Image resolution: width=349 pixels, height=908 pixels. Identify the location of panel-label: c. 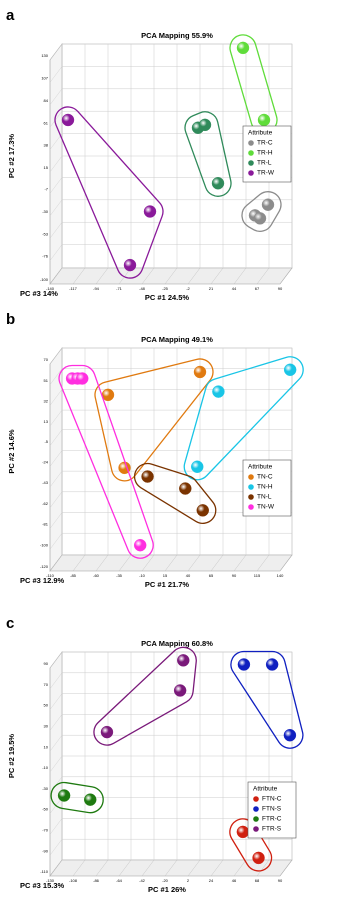
(10, 623).